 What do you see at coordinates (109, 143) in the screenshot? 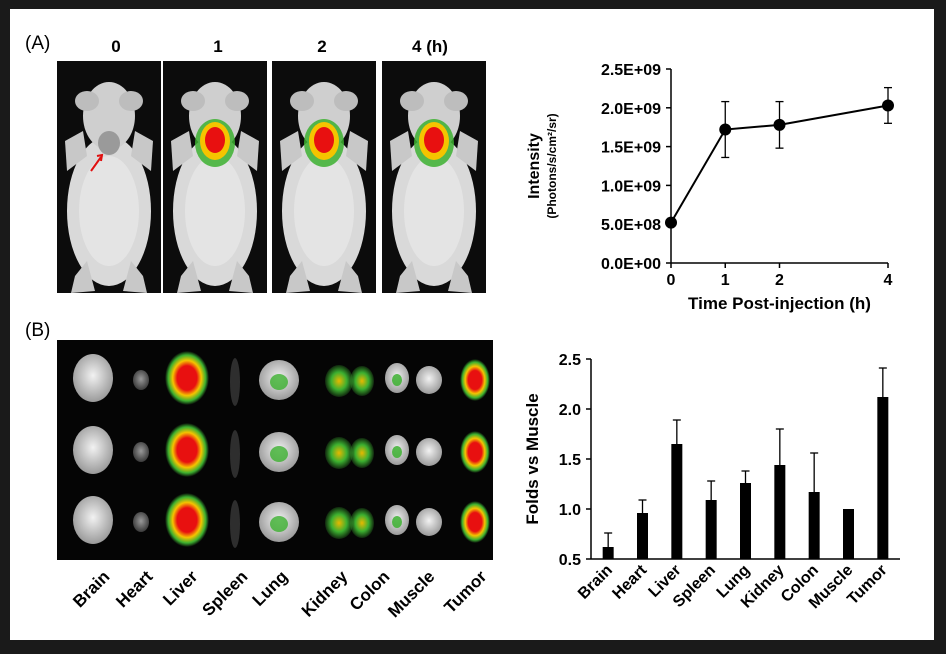
I see `tumor-site` at bounding box center [109, 143].